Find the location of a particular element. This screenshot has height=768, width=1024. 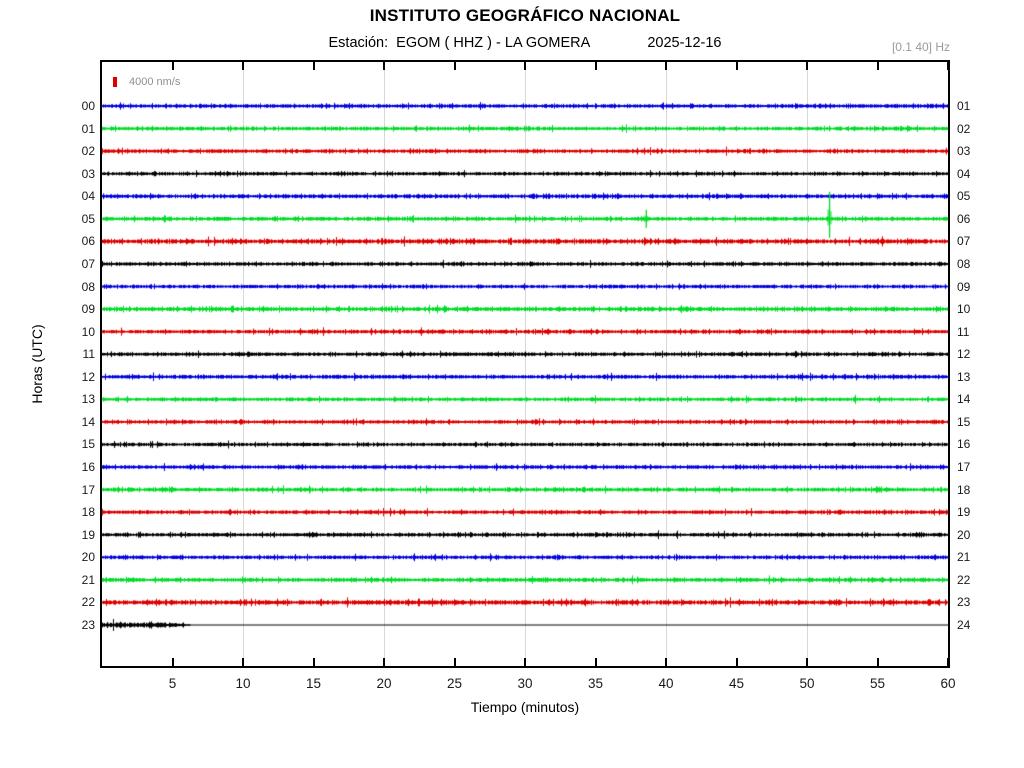

hour-label-right-15: 15 is located at coordinates (964, 421).